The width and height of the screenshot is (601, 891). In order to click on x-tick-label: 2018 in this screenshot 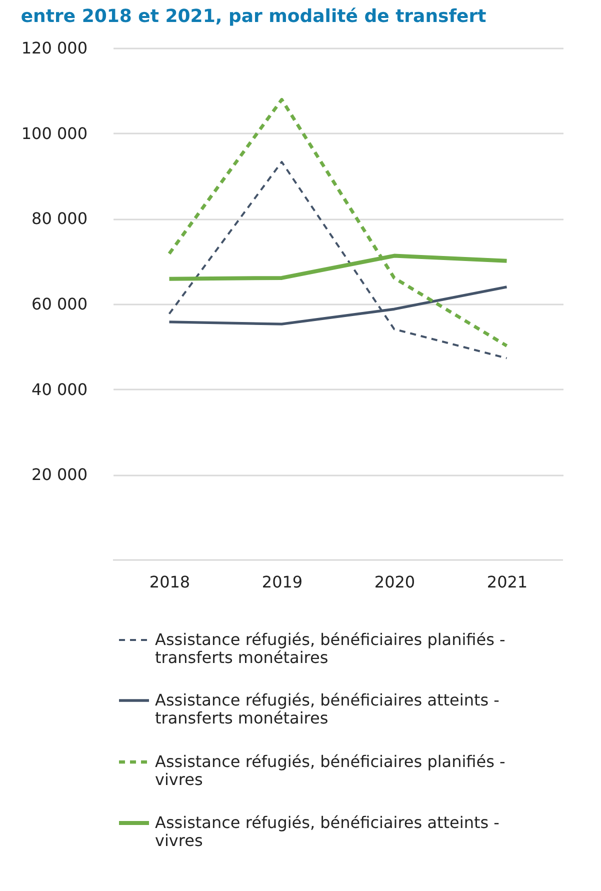, I will do `click(169, 582)`.